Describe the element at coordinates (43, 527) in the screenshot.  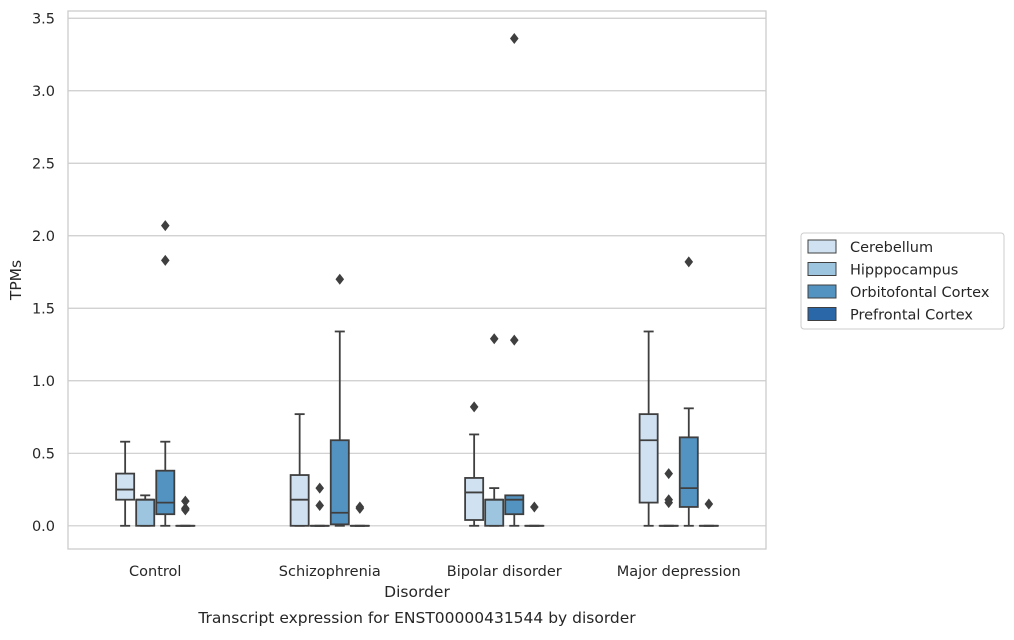
I see `y-tick-label: 0.0` at that location.